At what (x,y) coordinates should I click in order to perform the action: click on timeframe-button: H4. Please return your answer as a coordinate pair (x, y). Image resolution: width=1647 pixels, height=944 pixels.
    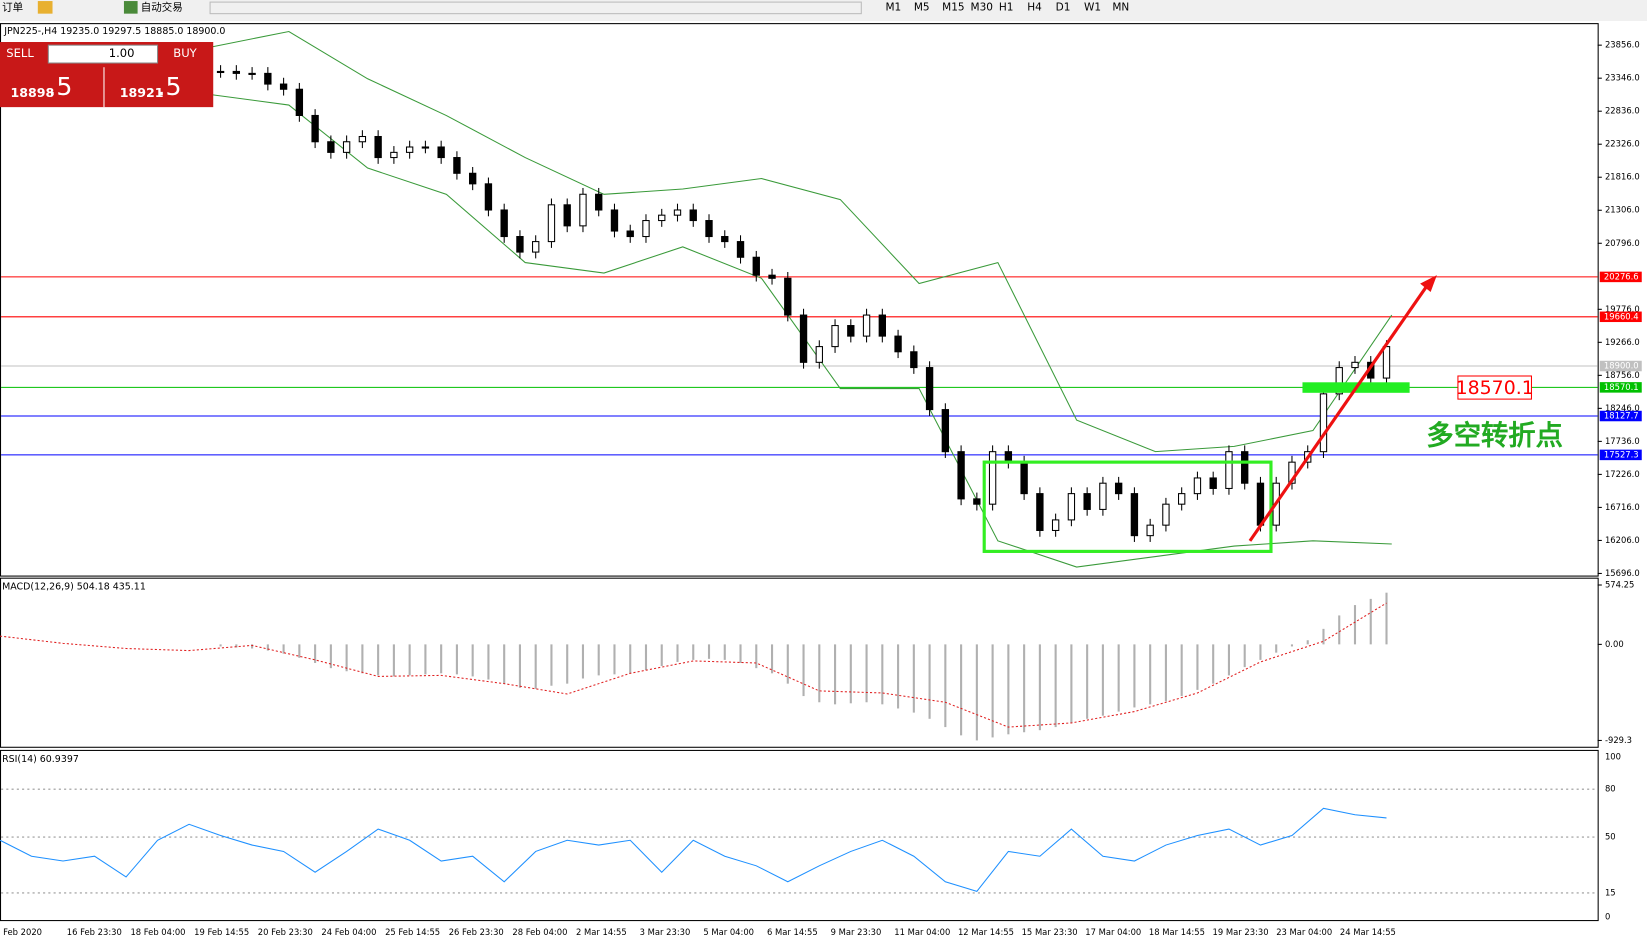
    Looking at the image, I should click on (1034, 7).